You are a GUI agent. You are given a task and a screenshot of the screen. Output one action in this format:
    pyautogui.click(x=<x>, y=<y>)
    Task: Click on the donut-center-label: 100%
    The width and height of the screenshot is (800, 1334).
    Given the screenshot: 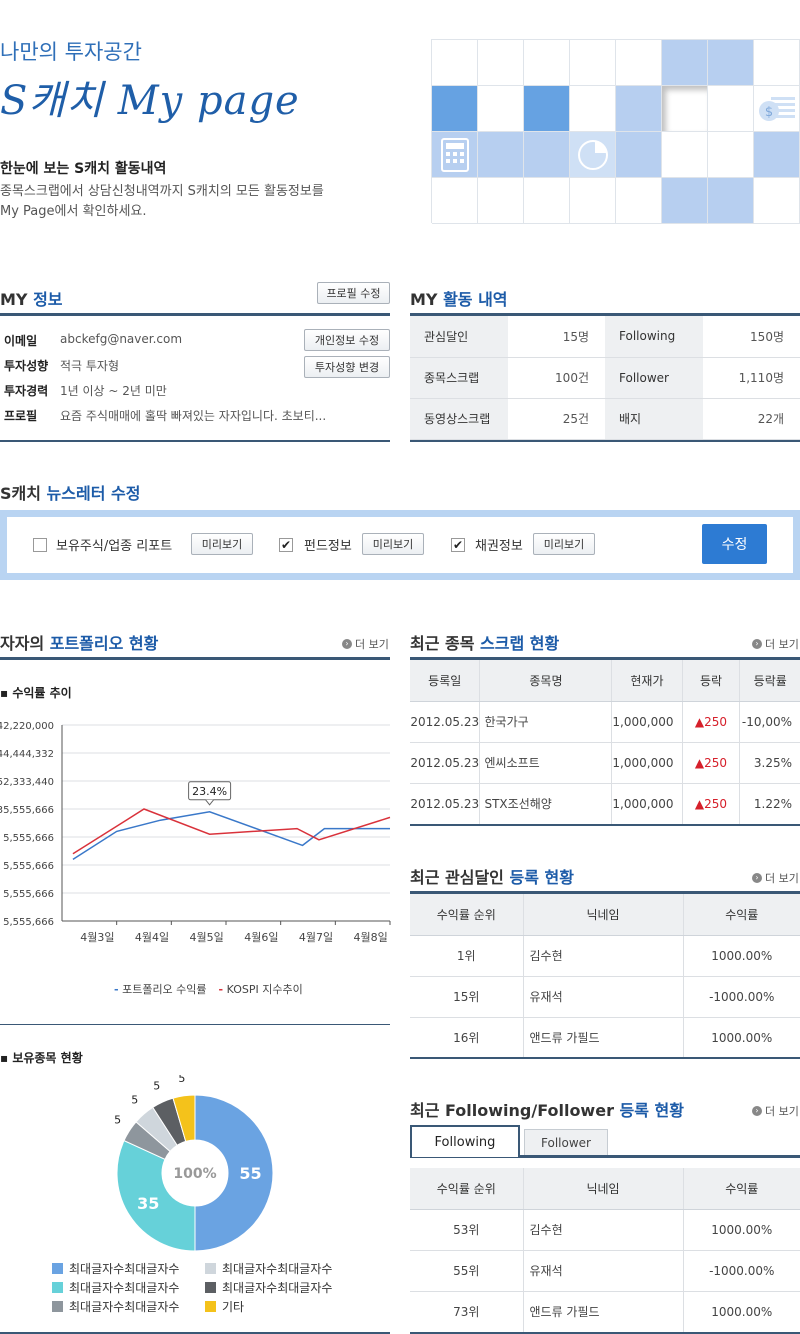 What is the action you would take?
    pyautogui.click(x=194, y=1174)
    